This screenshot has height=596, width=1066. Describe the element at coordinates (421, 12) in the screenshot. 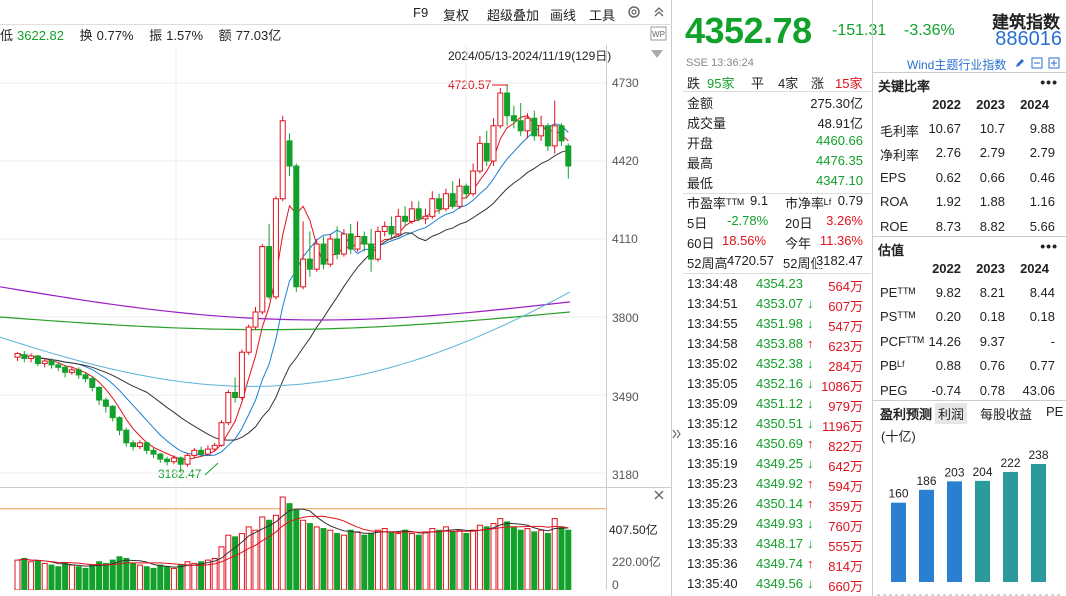

I see `f9-button: F9` at that location.